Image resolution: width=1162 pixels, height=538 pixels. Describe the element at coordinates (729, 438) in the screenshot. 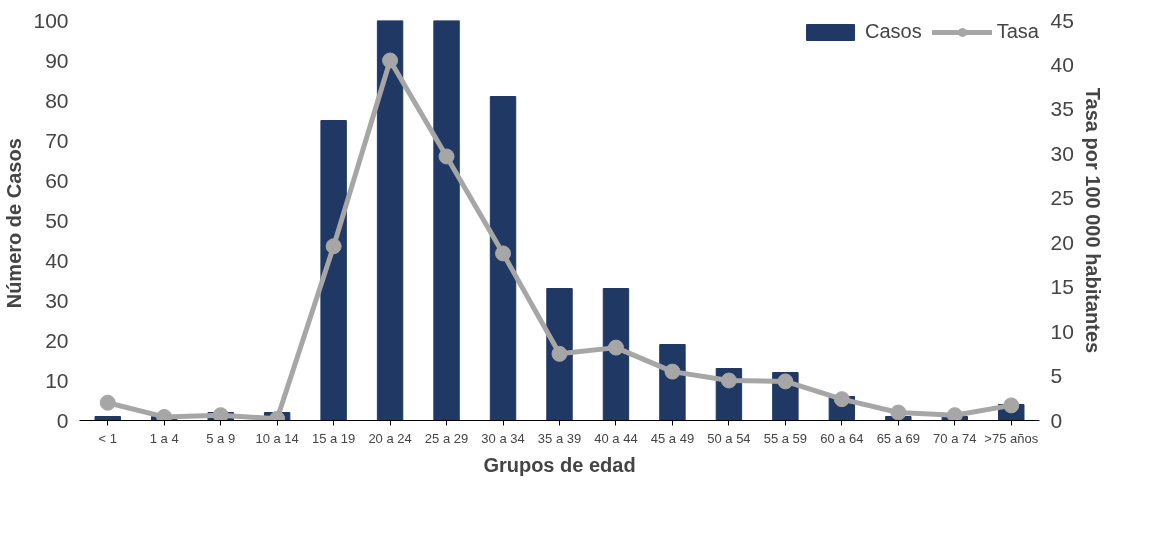

I see `x-tick-label: 50 a 54` at that location.